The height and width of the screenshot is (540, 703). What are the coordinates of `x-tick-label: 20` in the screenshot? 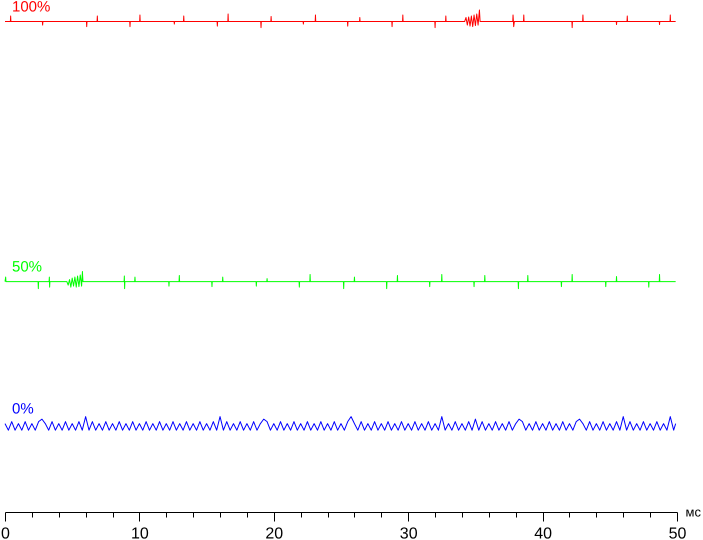 It's located at (274, 533).